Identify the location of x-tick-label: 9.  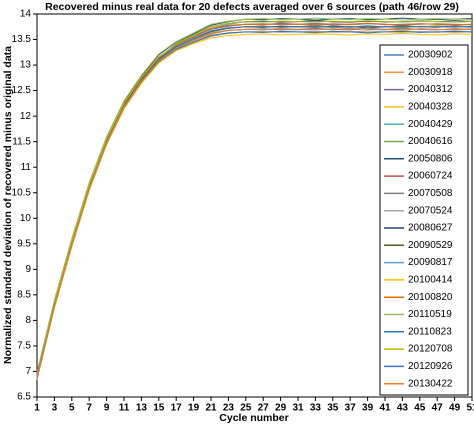
(107, 408).